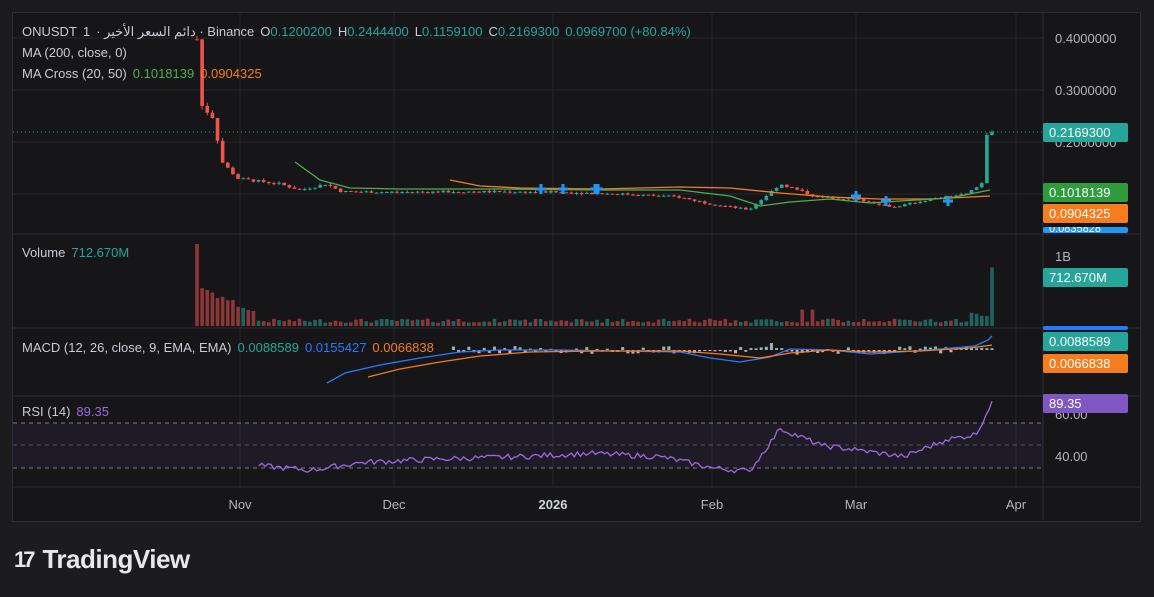 The image size is (1154, 597). I want to click on rsi-badge: 89.35, so click(1085, 403).